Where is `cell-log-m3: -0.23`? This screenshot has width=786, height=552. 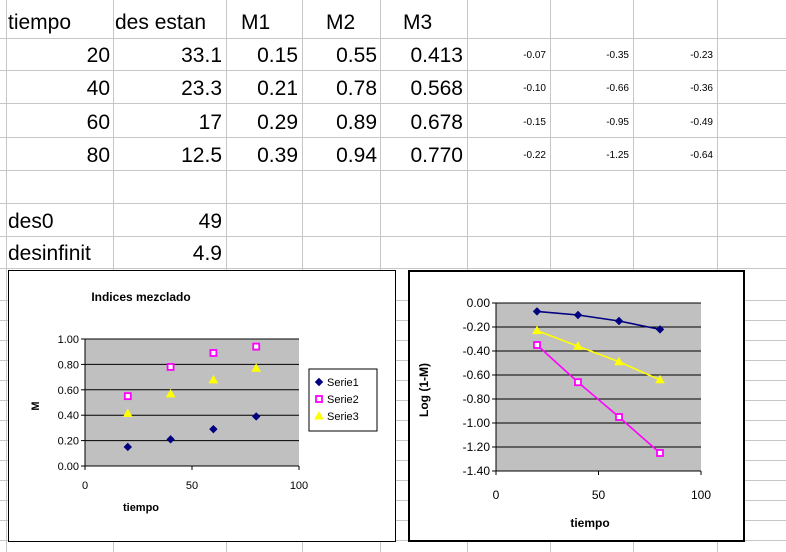
cell-log-m3: -0.23 is located at coordinates (674, 55).